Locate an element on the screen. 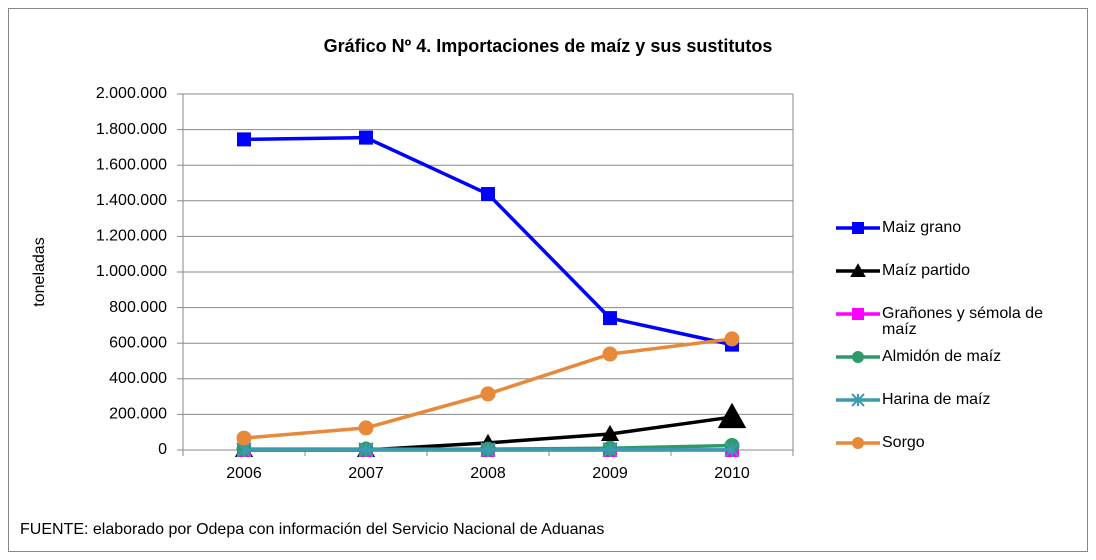 The width and height of the screenshot is (1096, 560). y-axis-label: toneladas is located at coordinates (39, 271).